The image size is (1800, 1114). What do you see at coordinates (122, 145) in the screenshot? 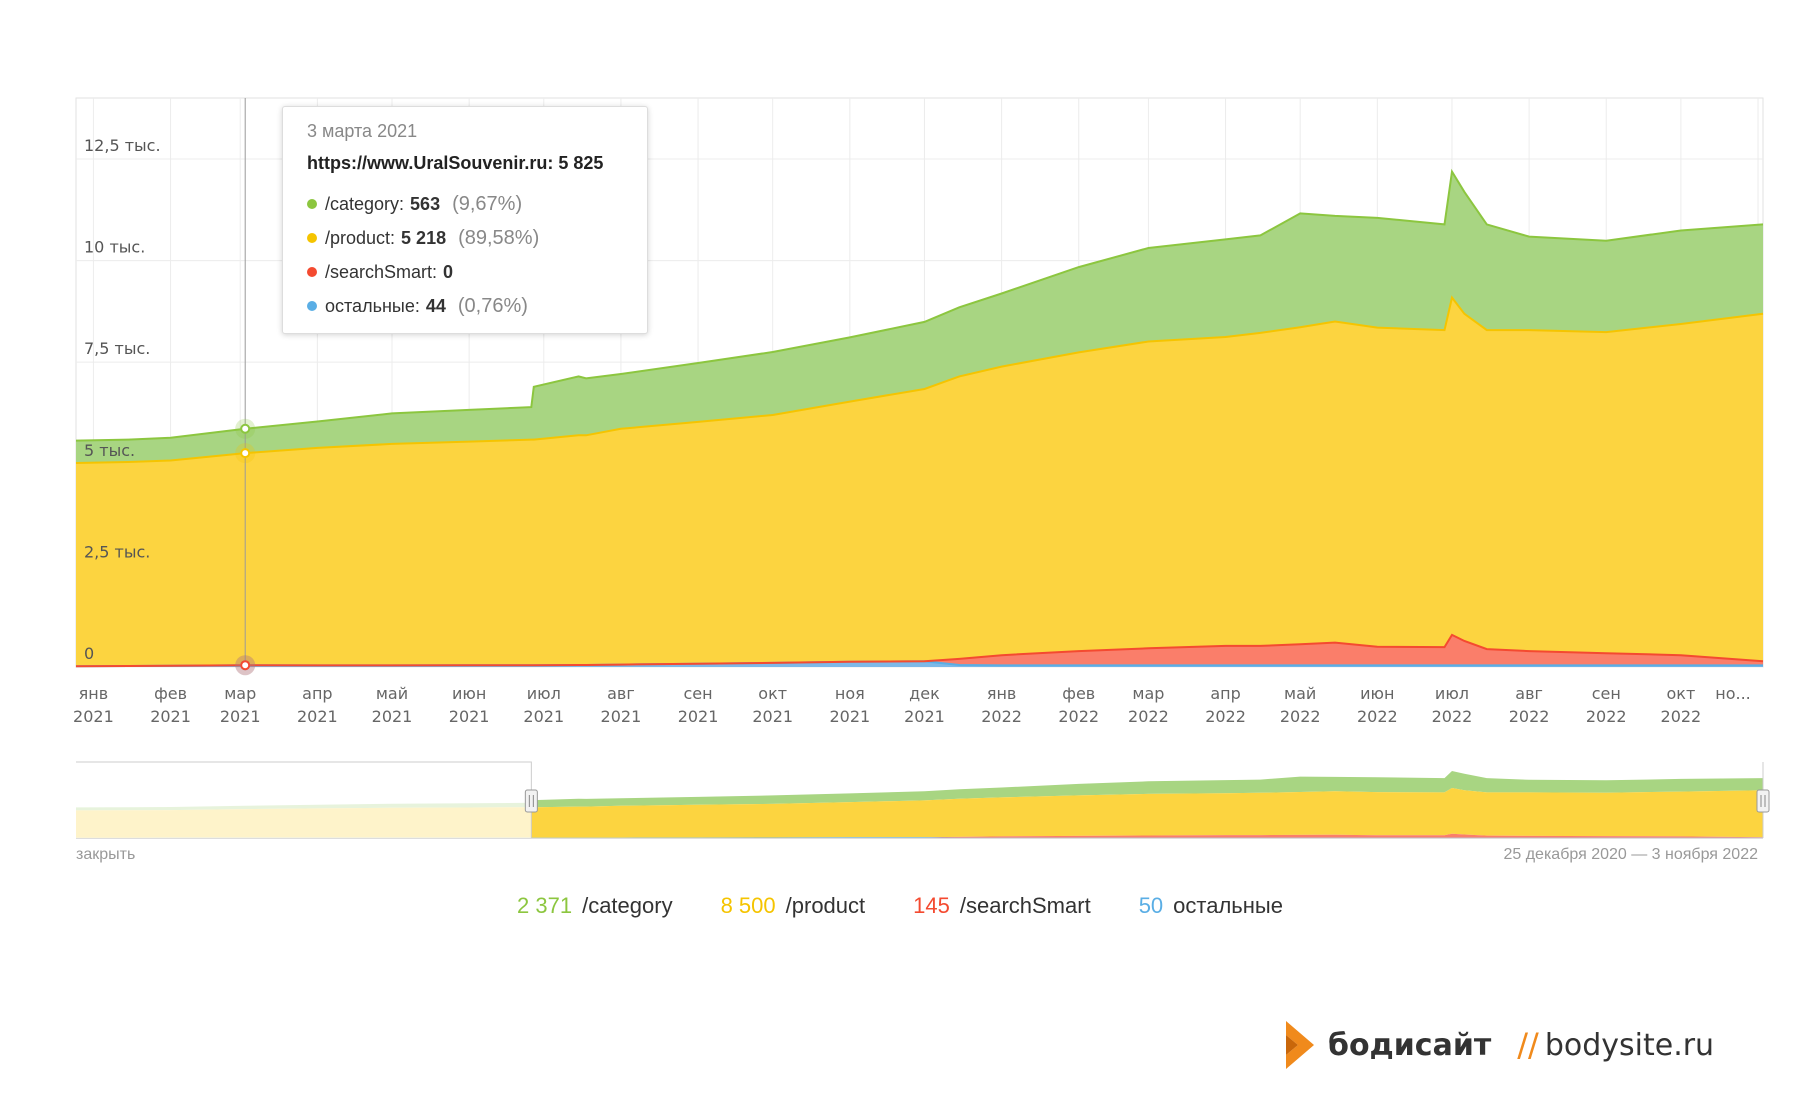
I see `y-tick-label: 12,5 тыс.` at bounding box center [122, 145].